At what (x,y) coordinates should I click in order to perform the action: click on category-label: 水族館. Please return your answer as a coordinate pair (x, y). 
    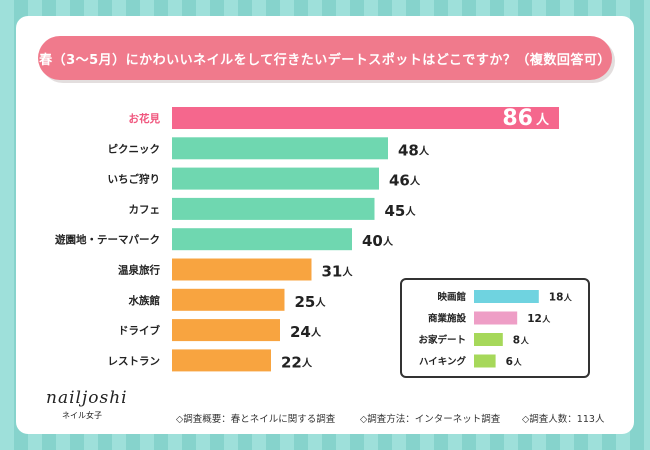
    Looking at the image, I should click on (144, 300).